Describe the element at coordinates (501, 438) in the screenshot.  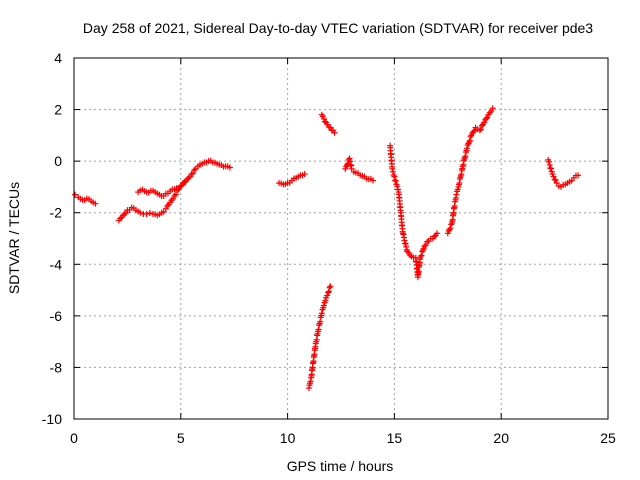
I see `x-tick-label: 20` at that location.